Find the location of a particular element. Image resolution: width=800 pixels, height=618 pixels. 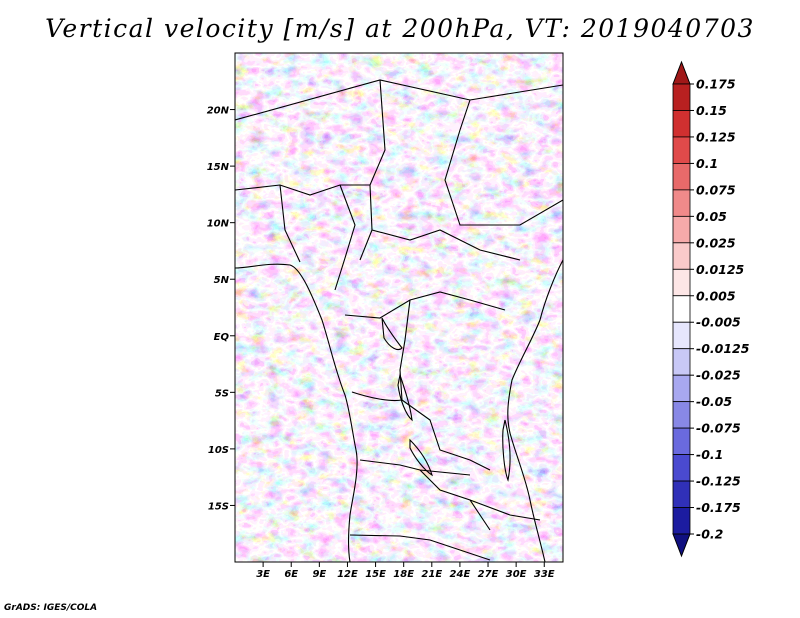

colorbar-bottom-triangle is located at coordinates (681, 545).